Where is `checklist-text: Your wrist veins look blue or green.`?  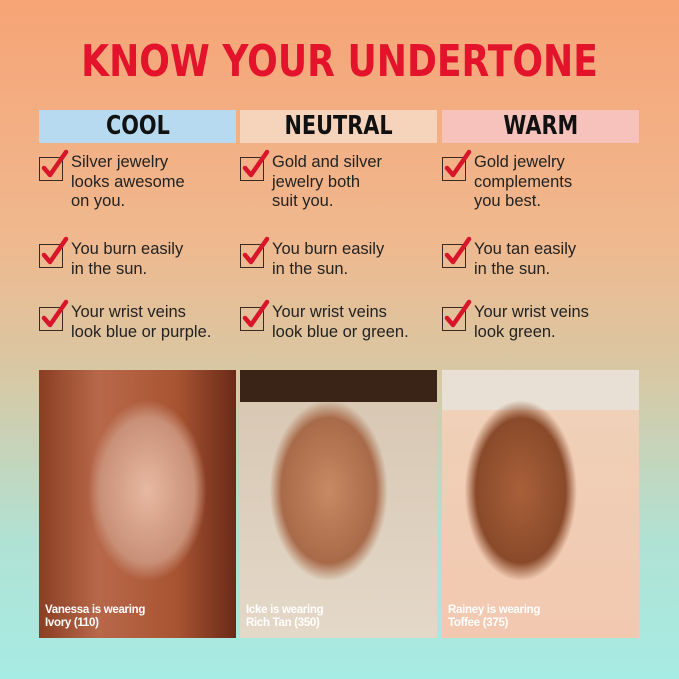 checklist-text: Your wrist veins look blue or green. is located at coordinates (340, 322).